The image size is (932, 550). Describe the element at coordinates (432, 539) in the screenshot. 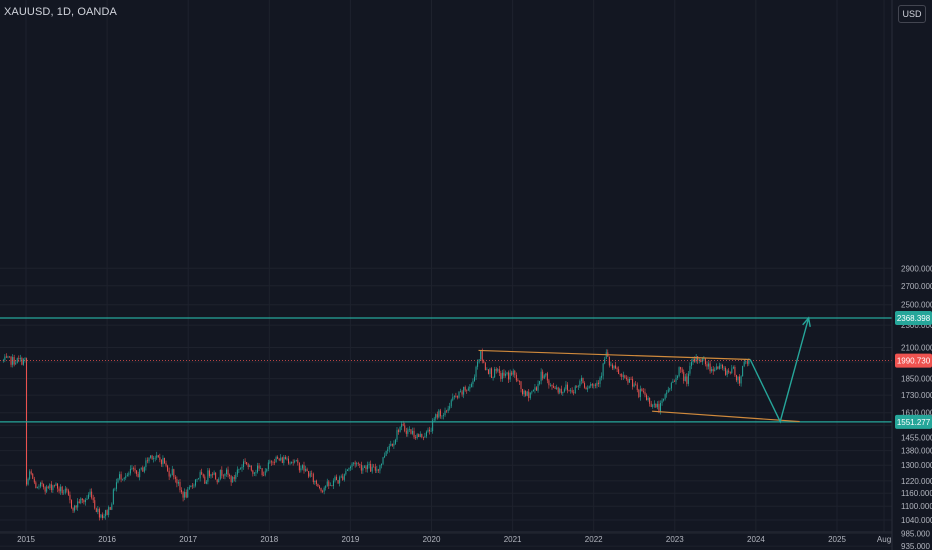

I see `x-tick-label: 2020` at that location.